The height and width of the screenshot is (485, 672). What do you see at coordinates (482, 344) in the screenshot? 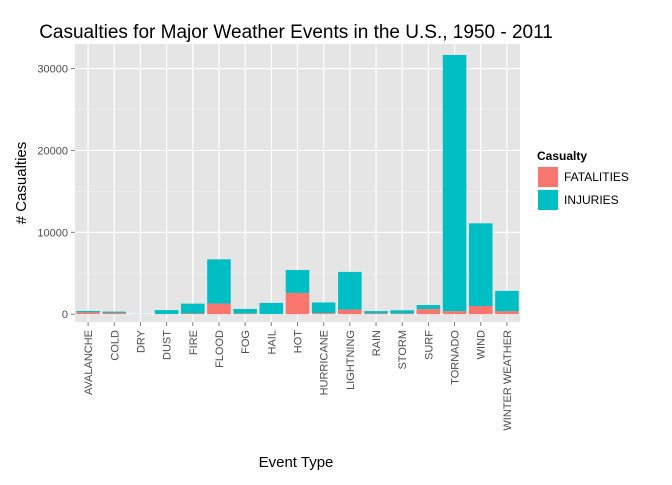
I see `x-tick-label: WIND` at bounding box center [482, 344].